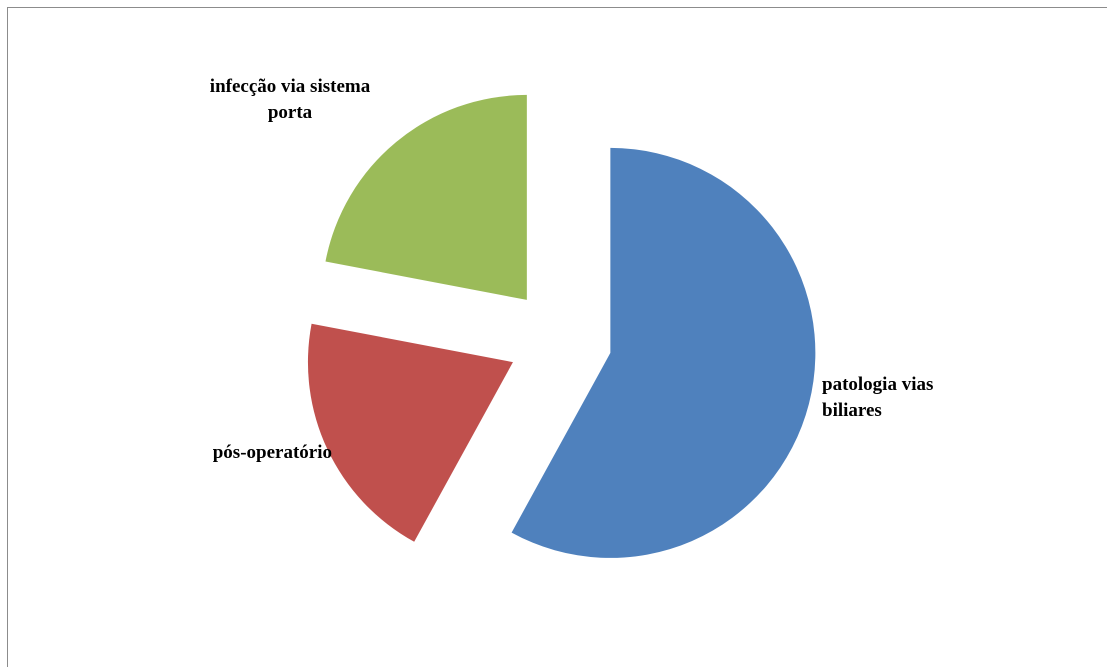  I want to click on slice-label-line: porta, so click(290, 112).